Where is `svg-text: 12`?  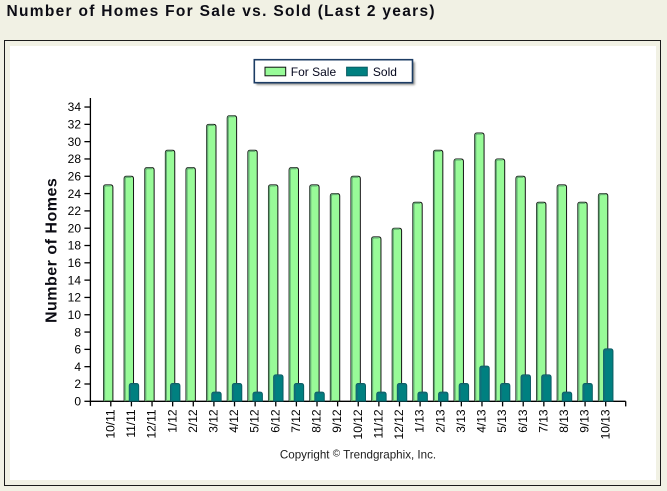 svg-text: 12 is located at coordinates (75, 298).